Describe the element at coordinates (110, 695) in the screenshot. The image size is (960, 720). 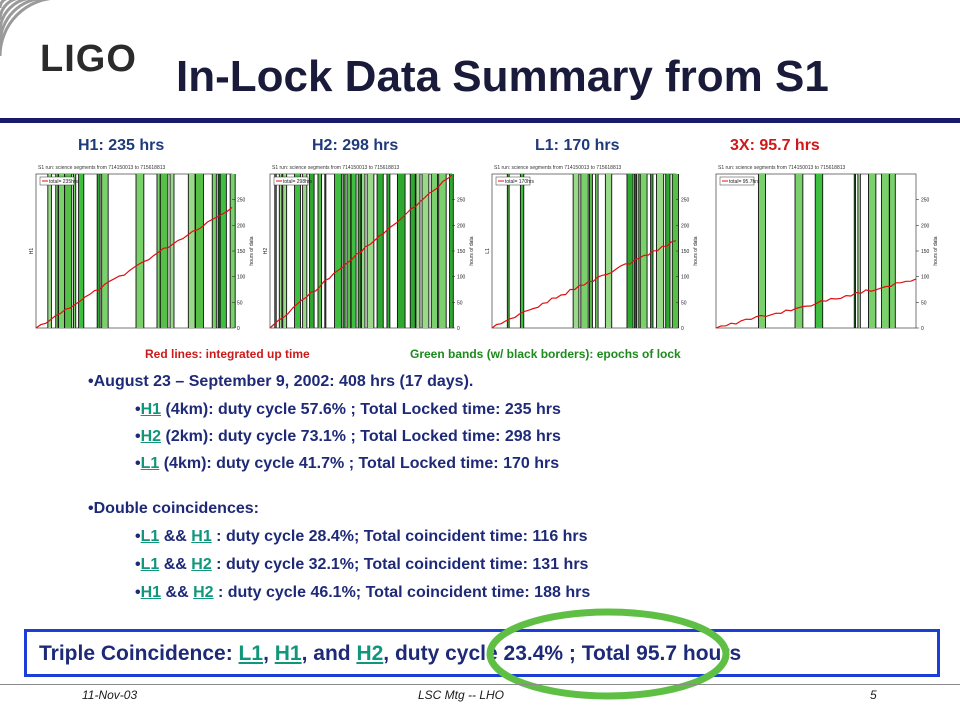
I see `footer-date: 11-Nov-03` at that location.